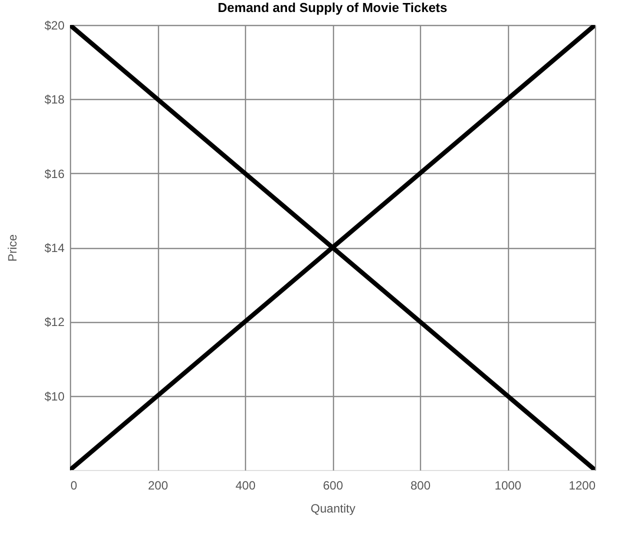  Describe the element at coordinates (333, 7) in the screenshot. I see `chart-title: Demand and Supply of Movie Tickets` at that location.